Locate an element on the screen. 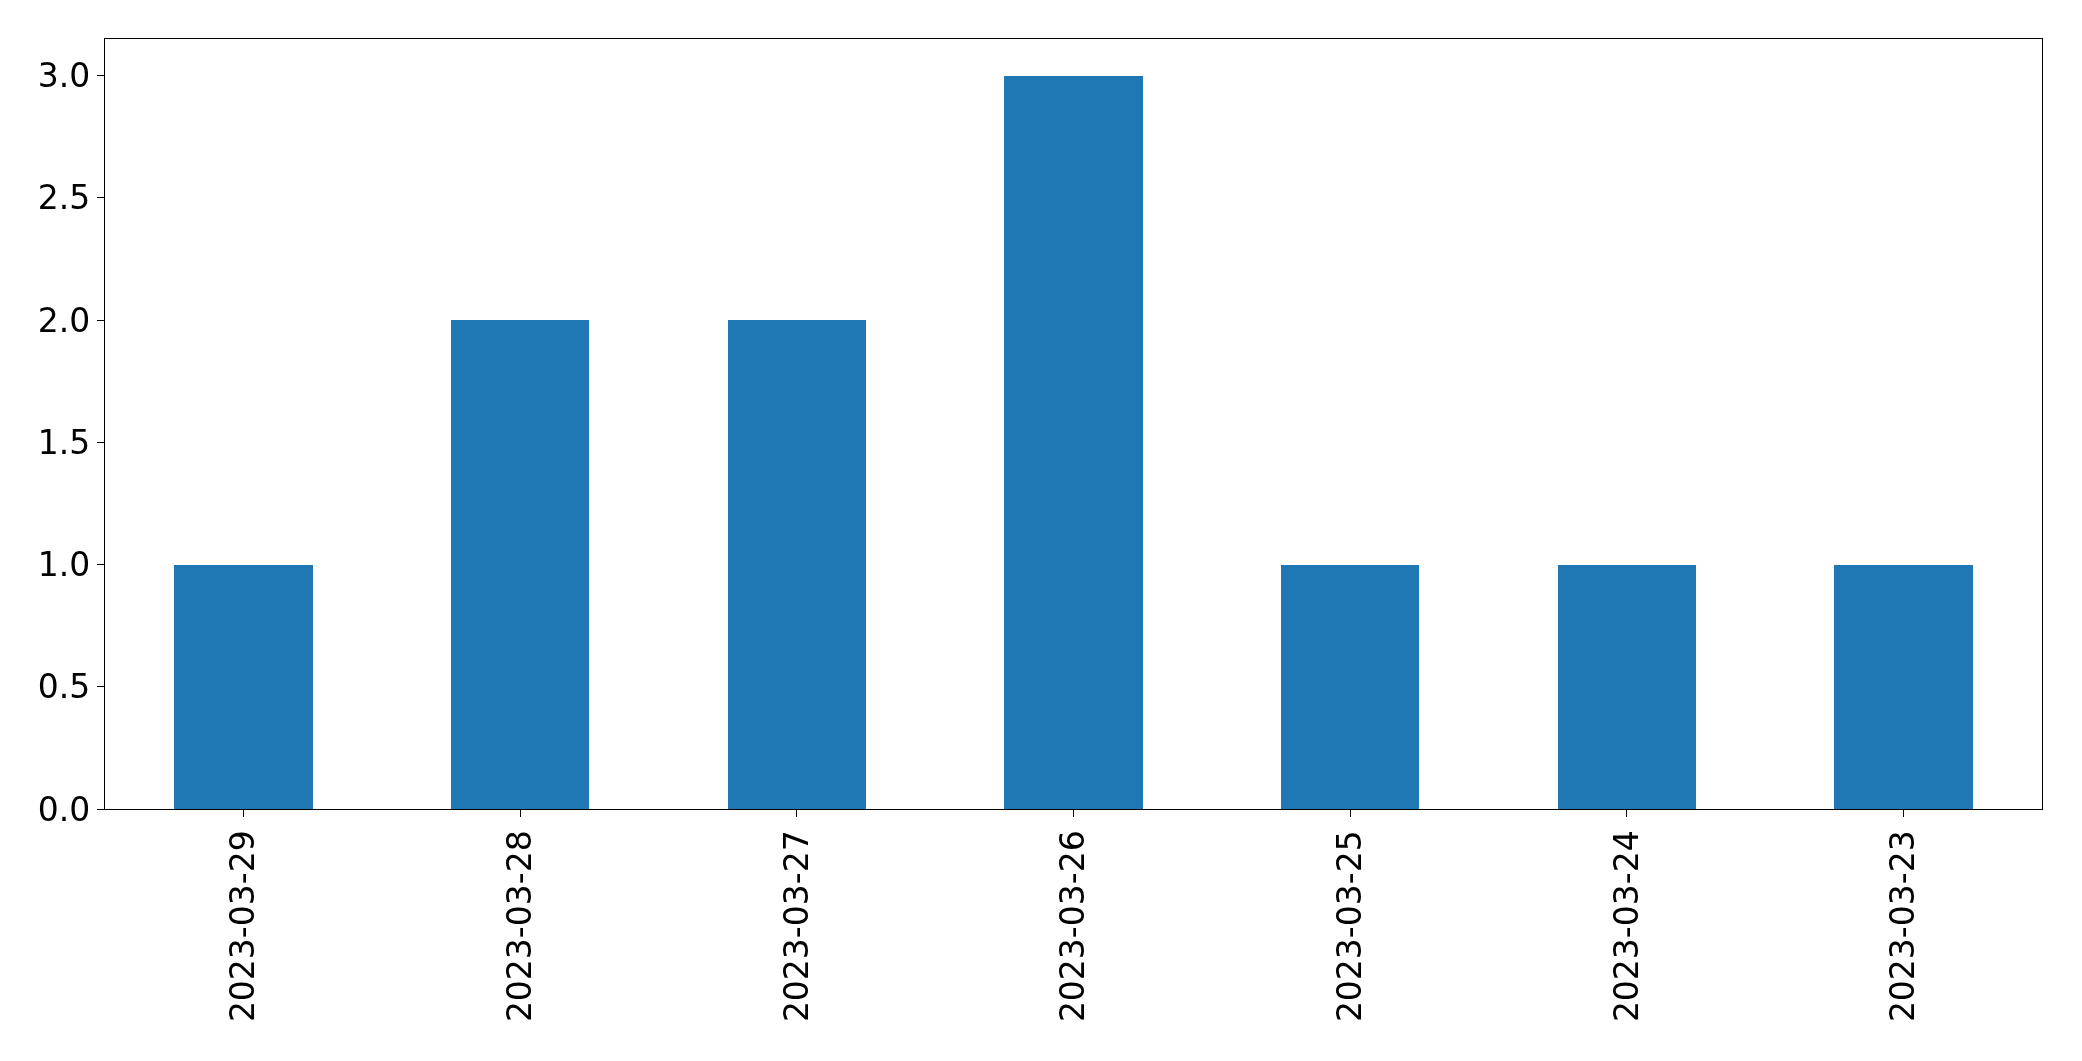 Image resolution: width=2082 pixels, height=1061 pixels. x-tick-label: 2023-03-26 is located at coordinates (1073, 926).